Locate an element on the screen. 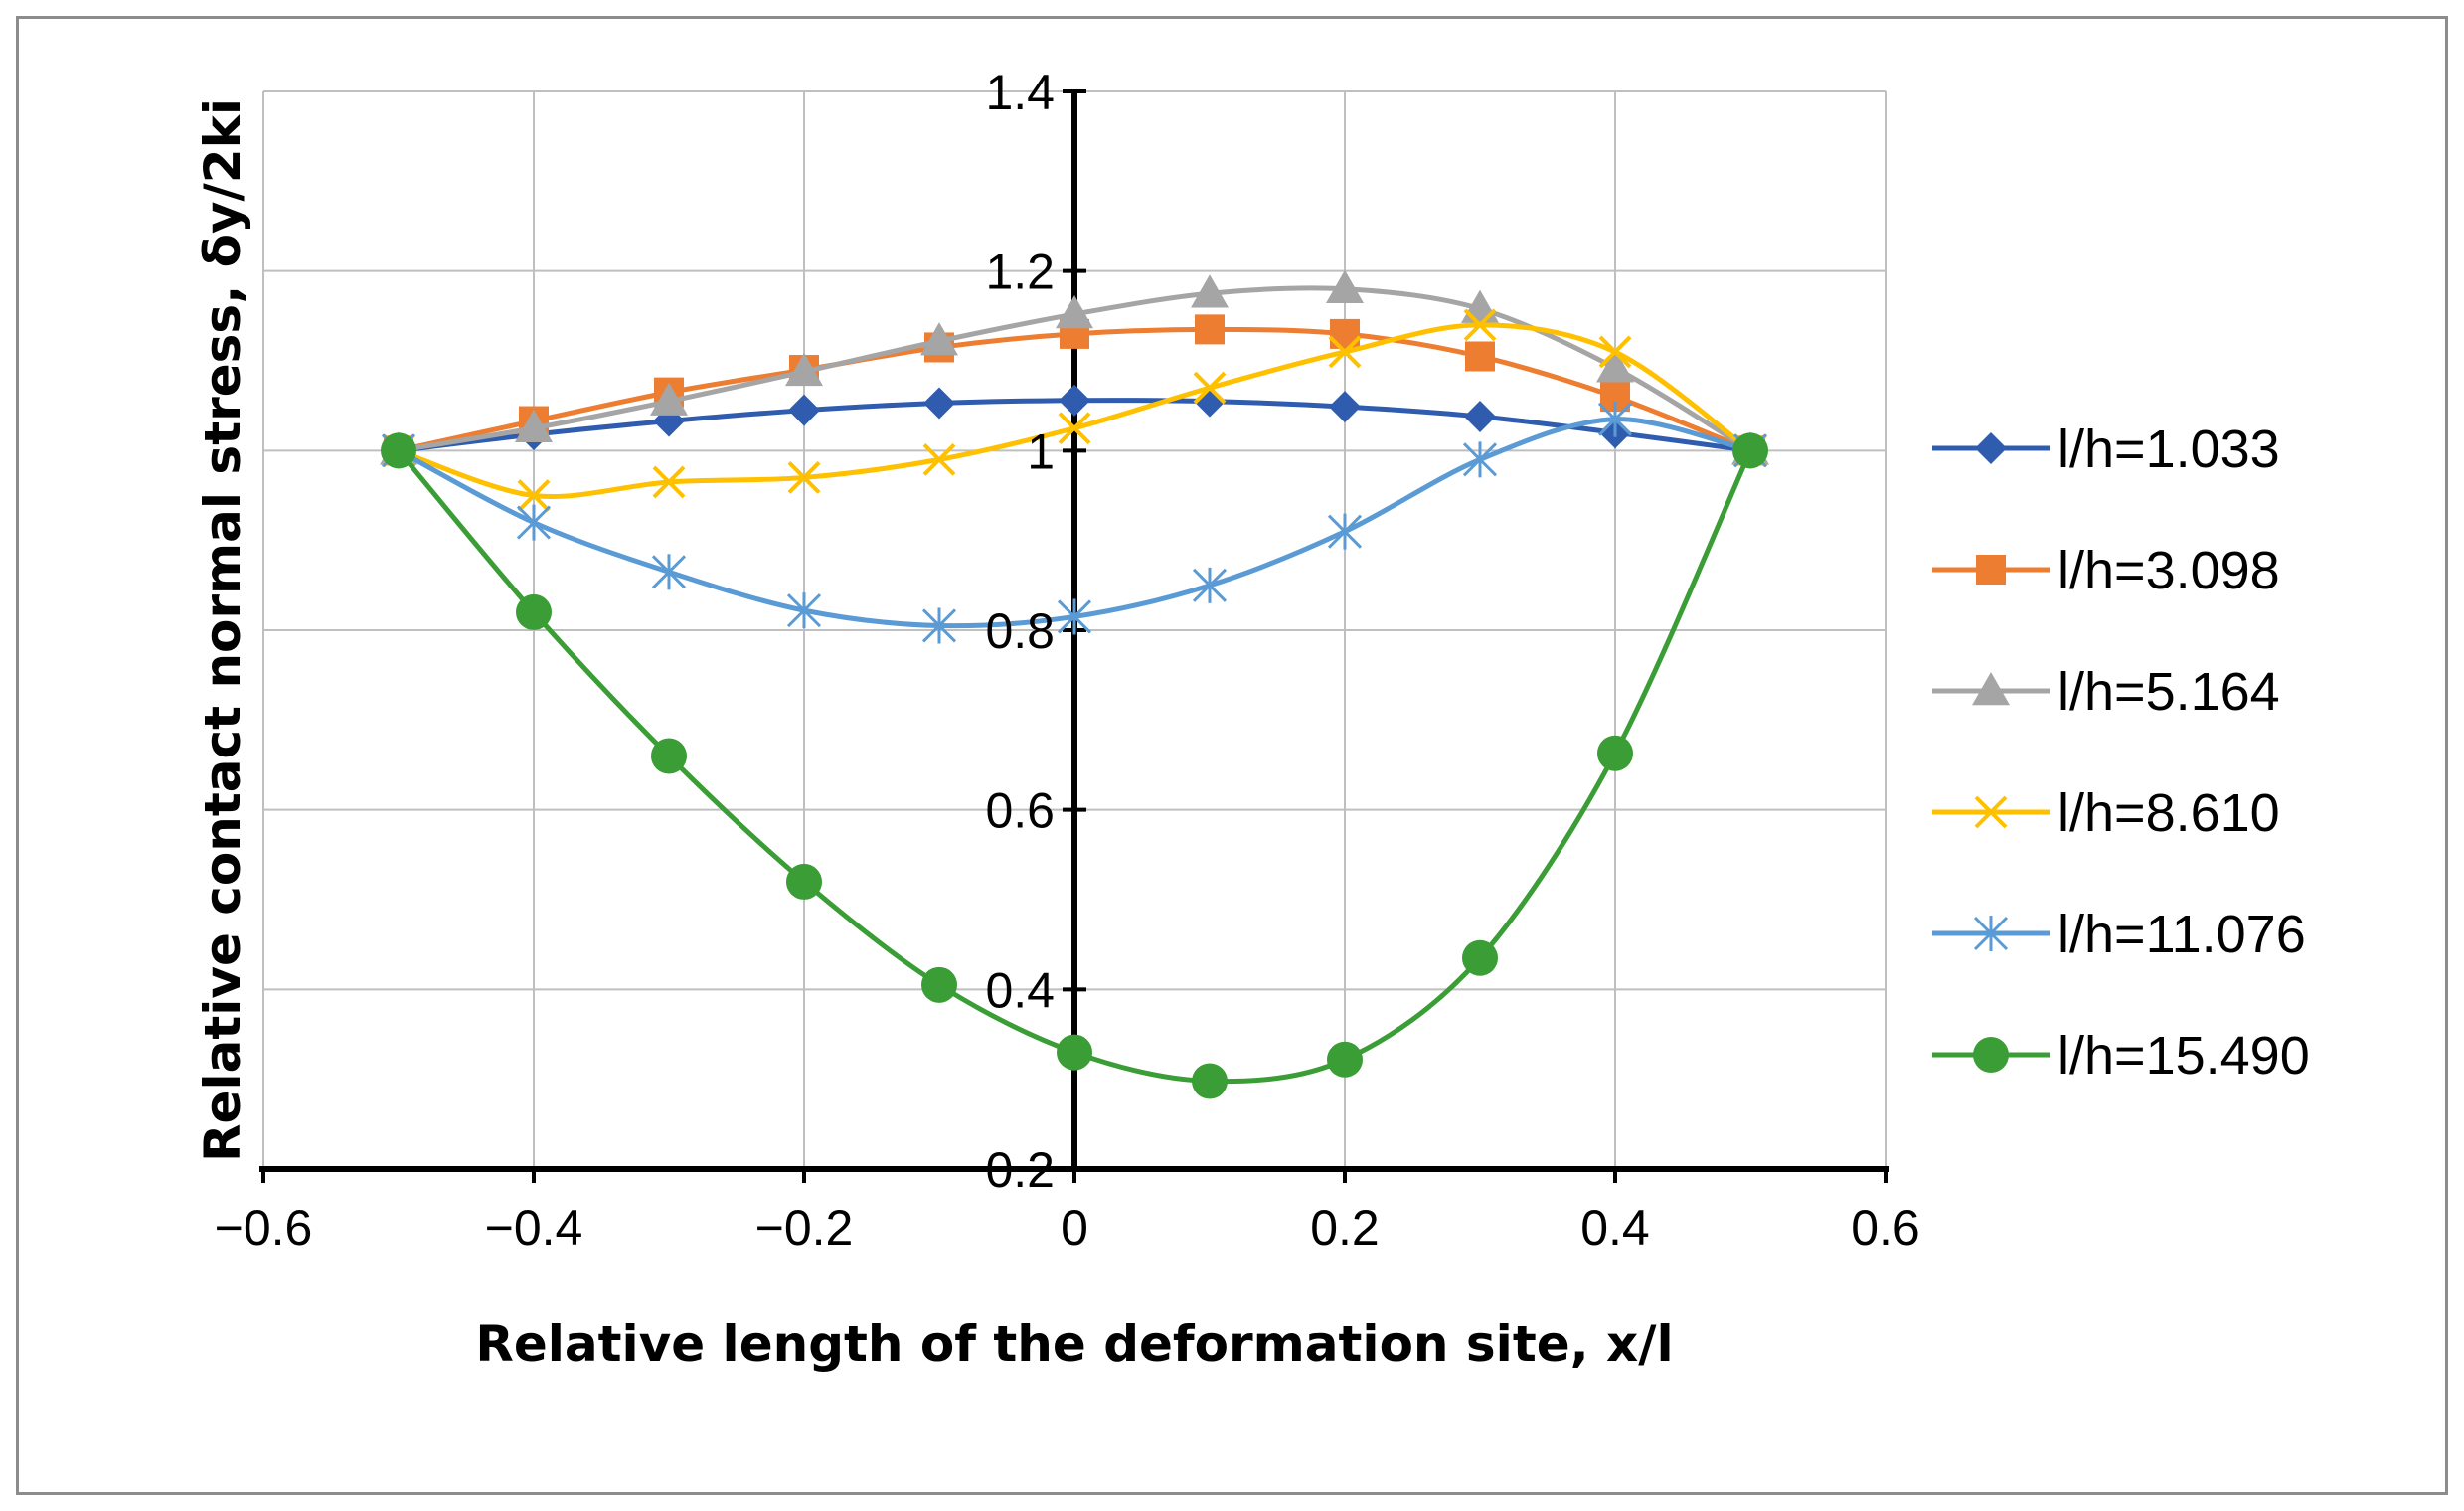  y-tick-label: 0.6 is located at coordinates (1020, 811).